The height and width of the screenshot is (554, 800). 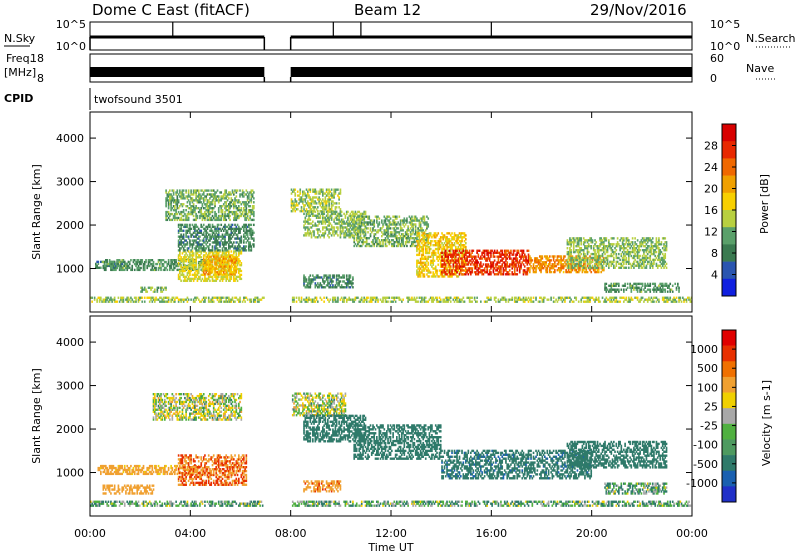 What do you see at coordinates (171, 10) in the screenshot?
I see `station-title: Dome C East (fitACF)` at bounding box center [171, 10].